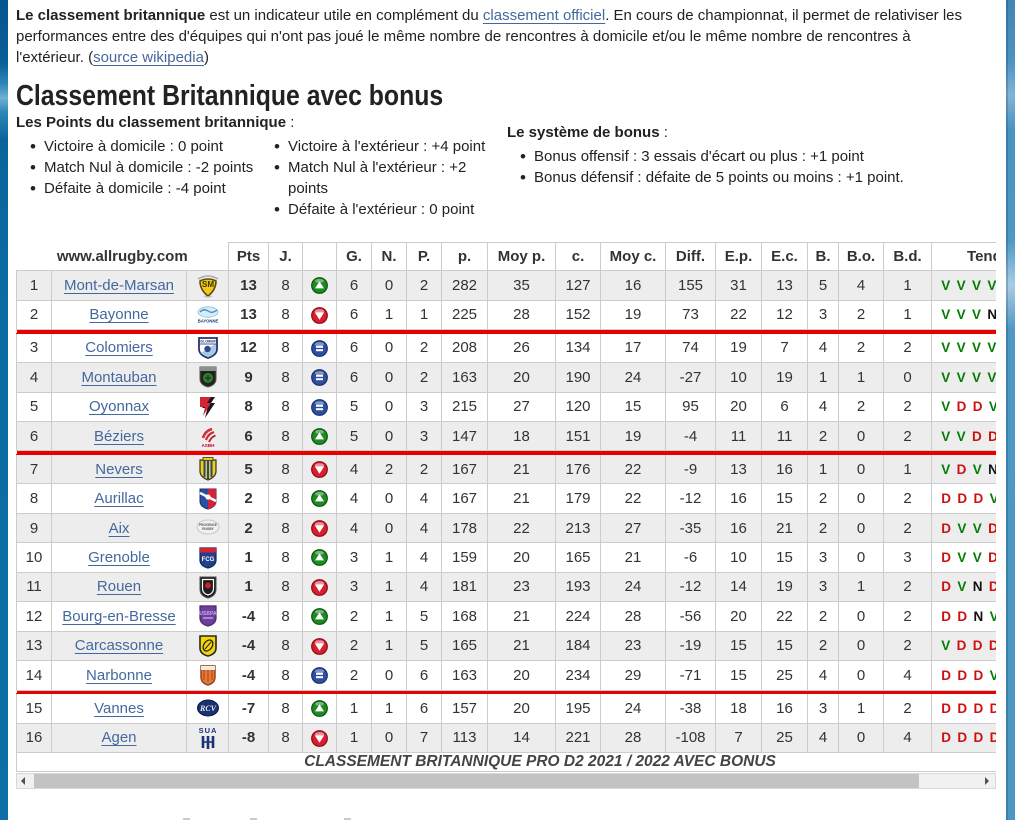  Describe the element at coordinates (207, 730) in the screenshot. I see `svg-text: SUA` at that location.